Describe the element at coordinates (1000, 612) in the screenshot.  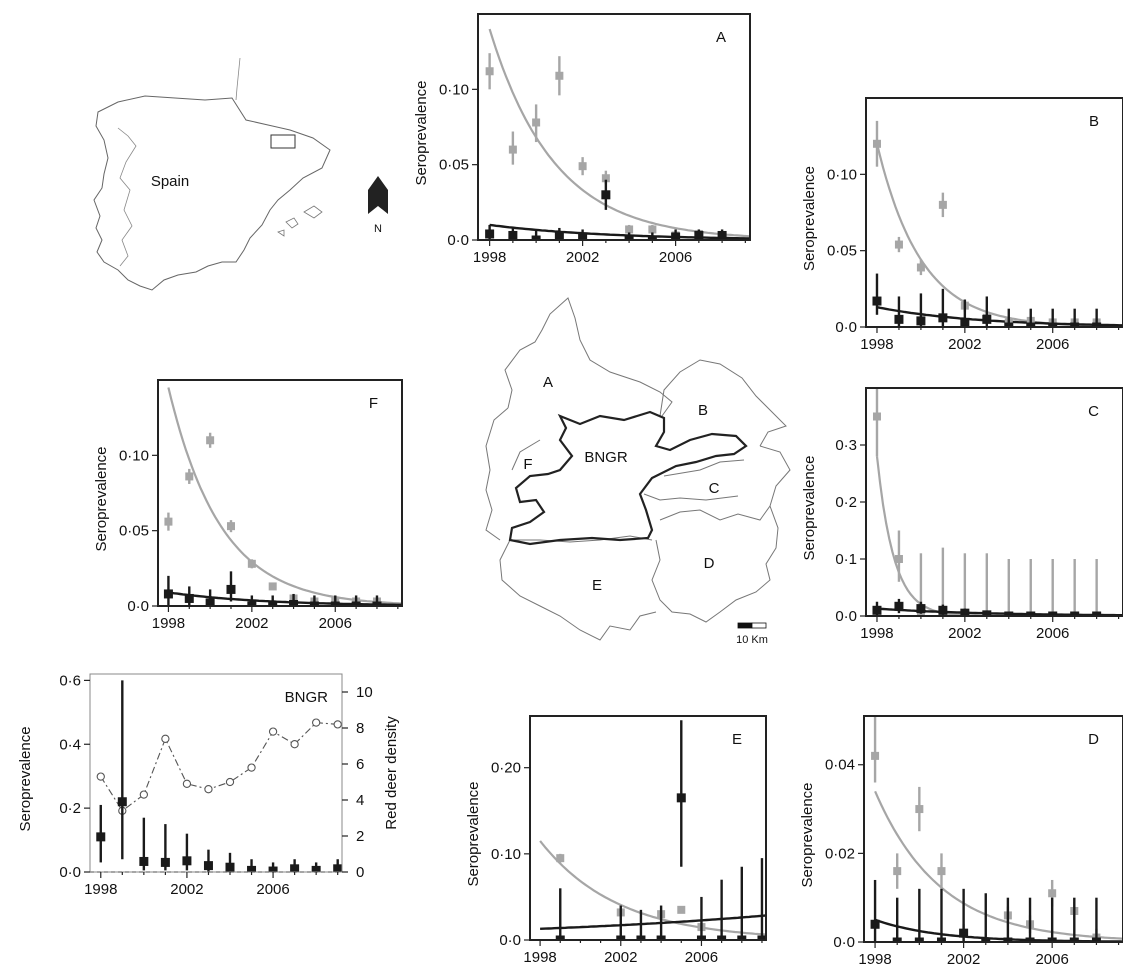
I see `chart-3-series-1-fit-curve` at that location.